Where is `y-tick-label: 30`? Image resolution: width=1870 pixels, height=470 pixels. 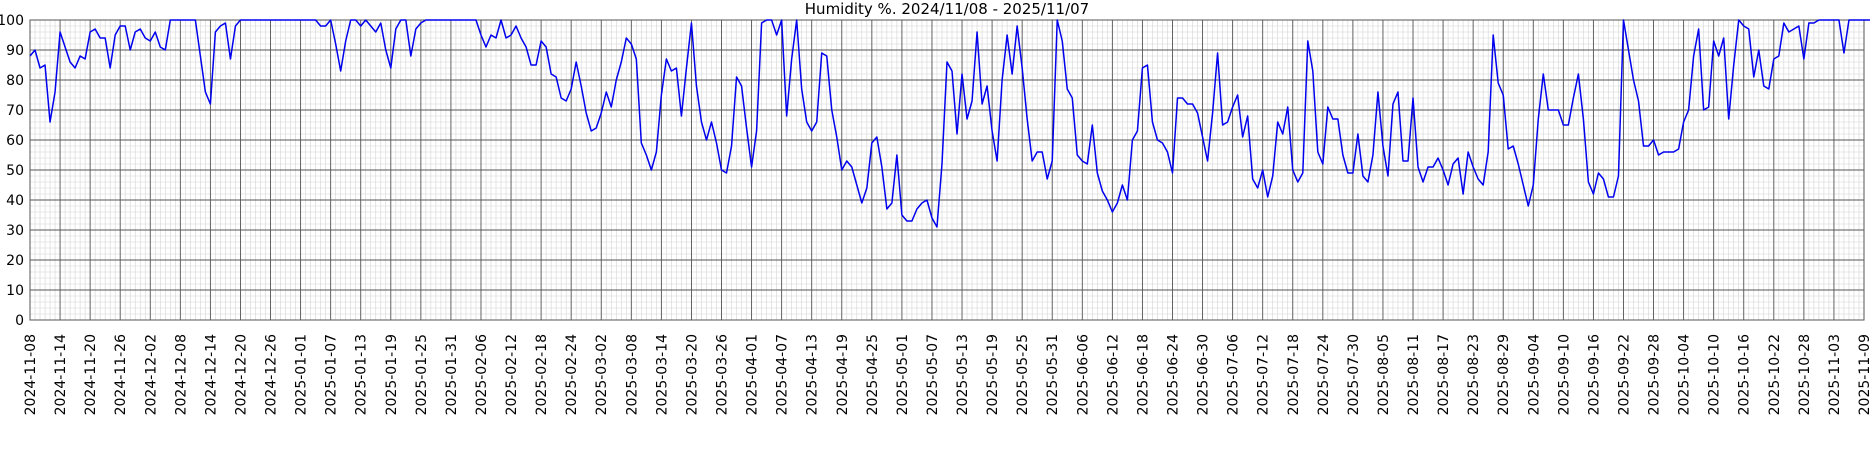
y-tick-label: 30 is located at coordinates (15, 231).